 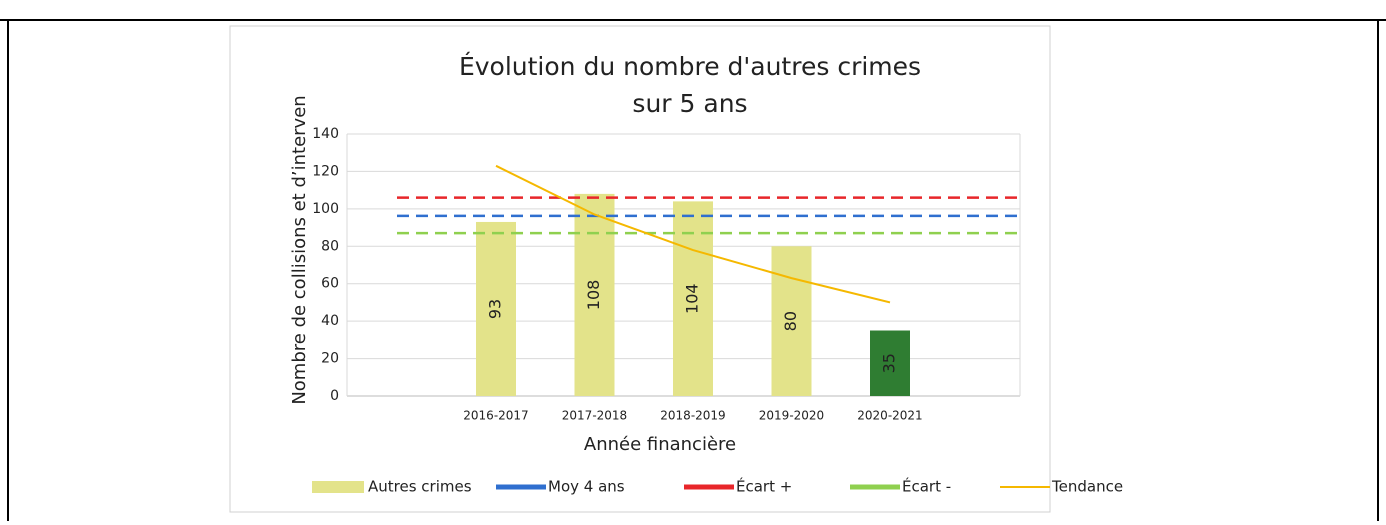 What do you see at coordinates (926, 486) in the screenshot?
I see `legend-label: Écart -` at bounding box center [926, 486].